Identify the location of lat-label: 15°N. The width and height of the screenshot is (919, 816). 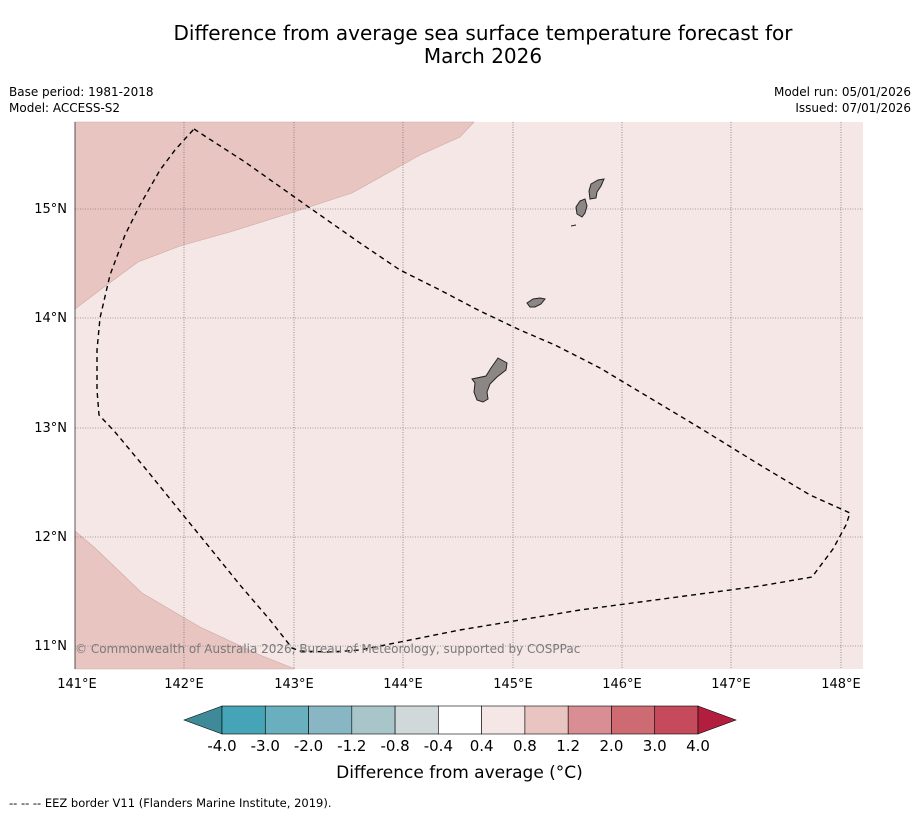
(50, 209).